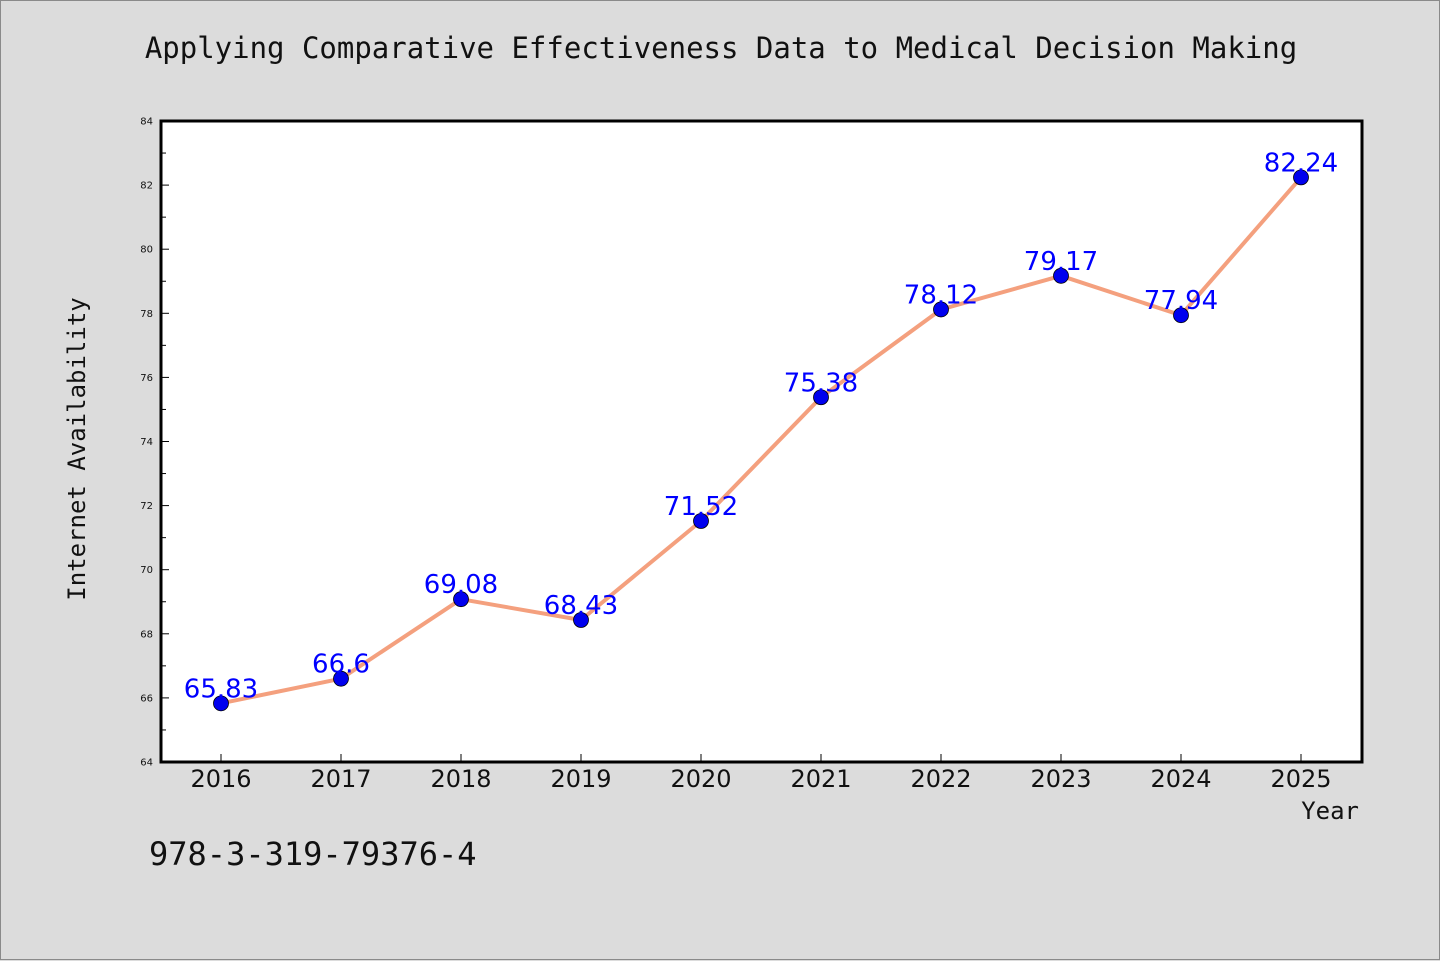 Image resolution: width=1440 pixels, height=961 pixels. I want to click on isbn-text: 978-3-319-79376-4, so click(313, 854).